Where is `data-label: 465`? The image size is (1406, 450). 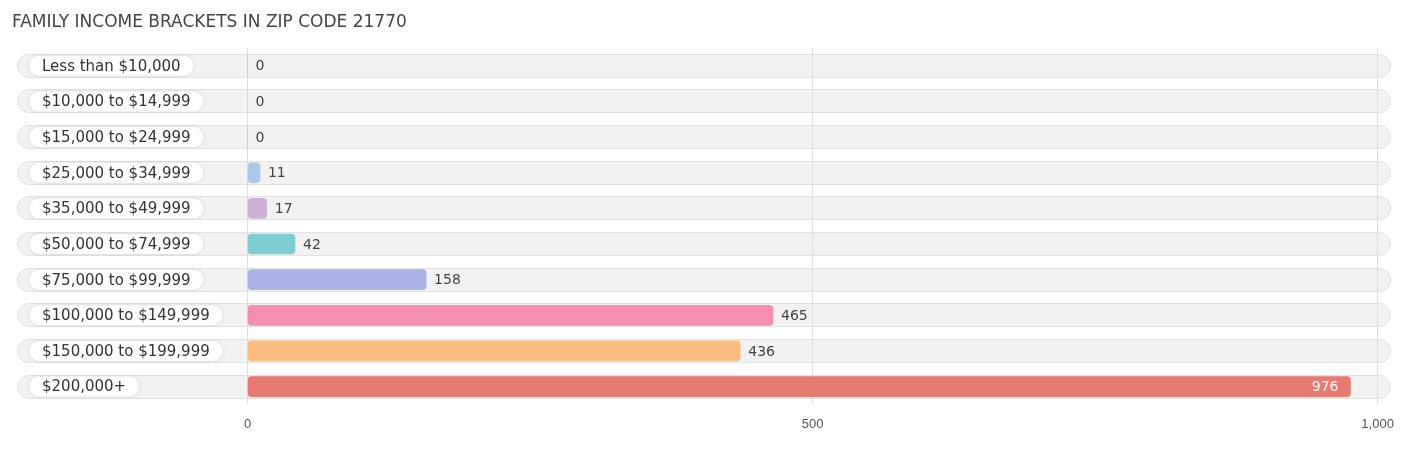 data-label: 465 is located at coordinates (794, 314).